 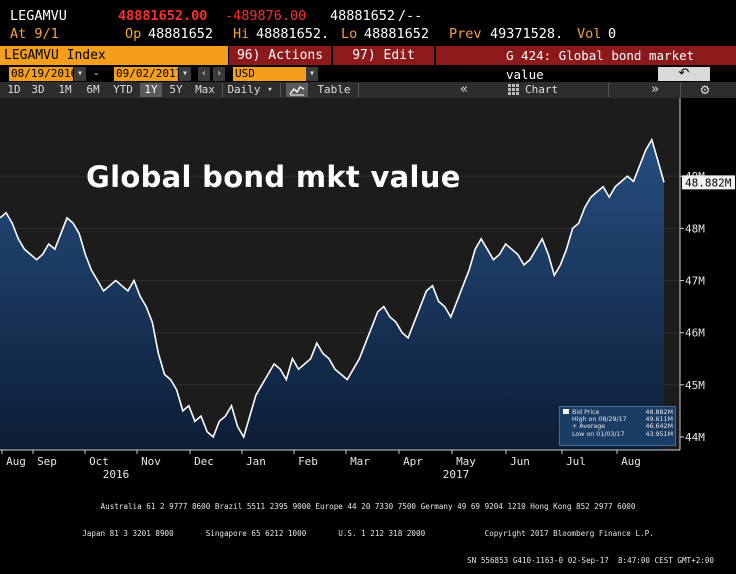 What do you see at coordinates (47, 461) in the screenshot?
I see `x-tick-label: Sep` at bounding box center [47, 461].